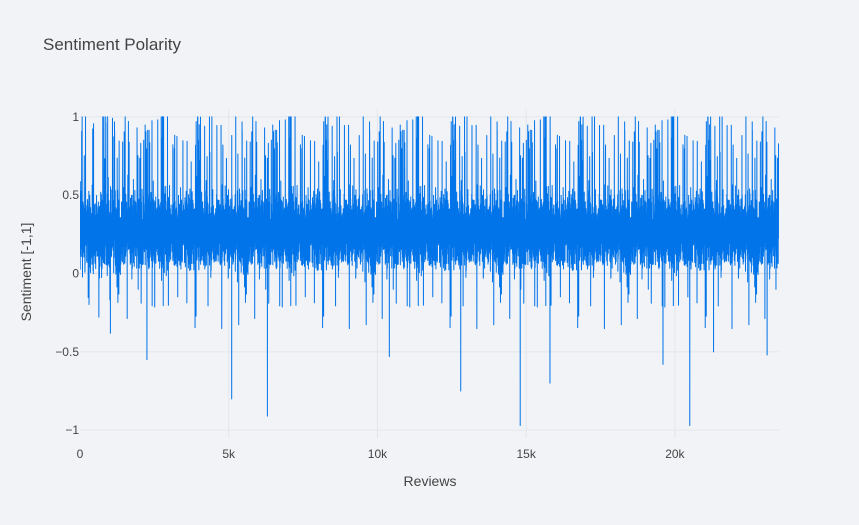  I want to click on y-tick-label: 0, so click(75, 274).